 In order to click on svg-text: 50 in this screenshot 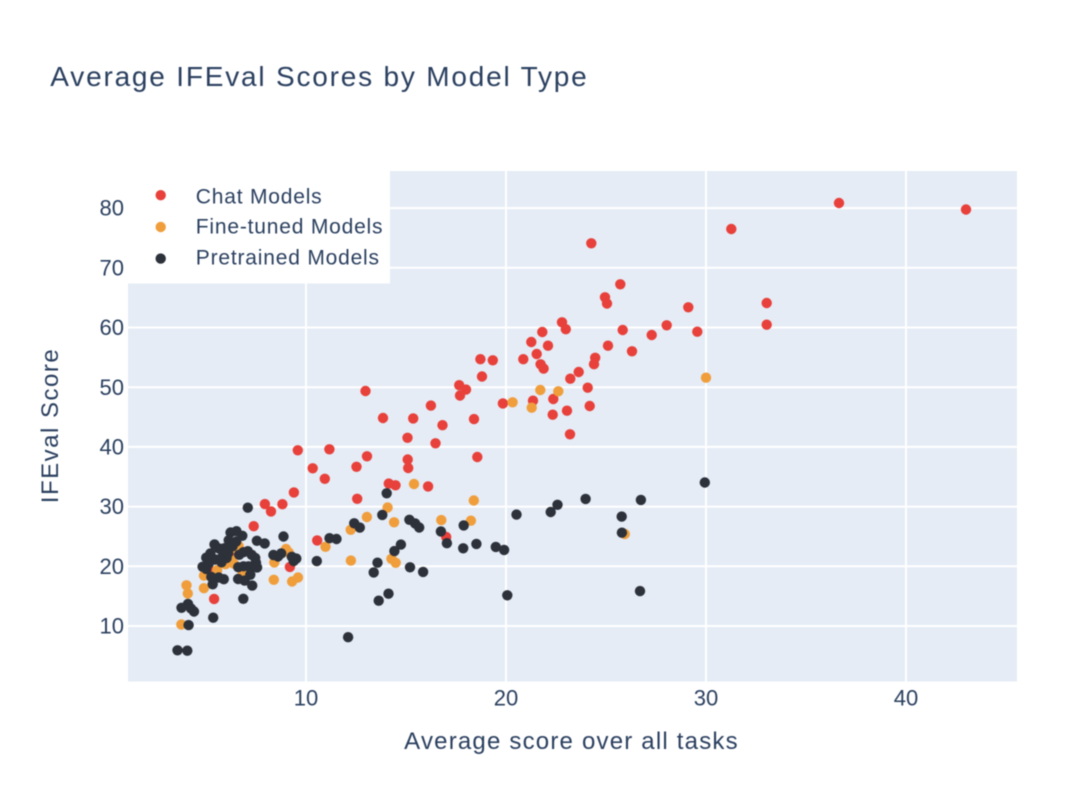, I will do `click(112, 387)`.